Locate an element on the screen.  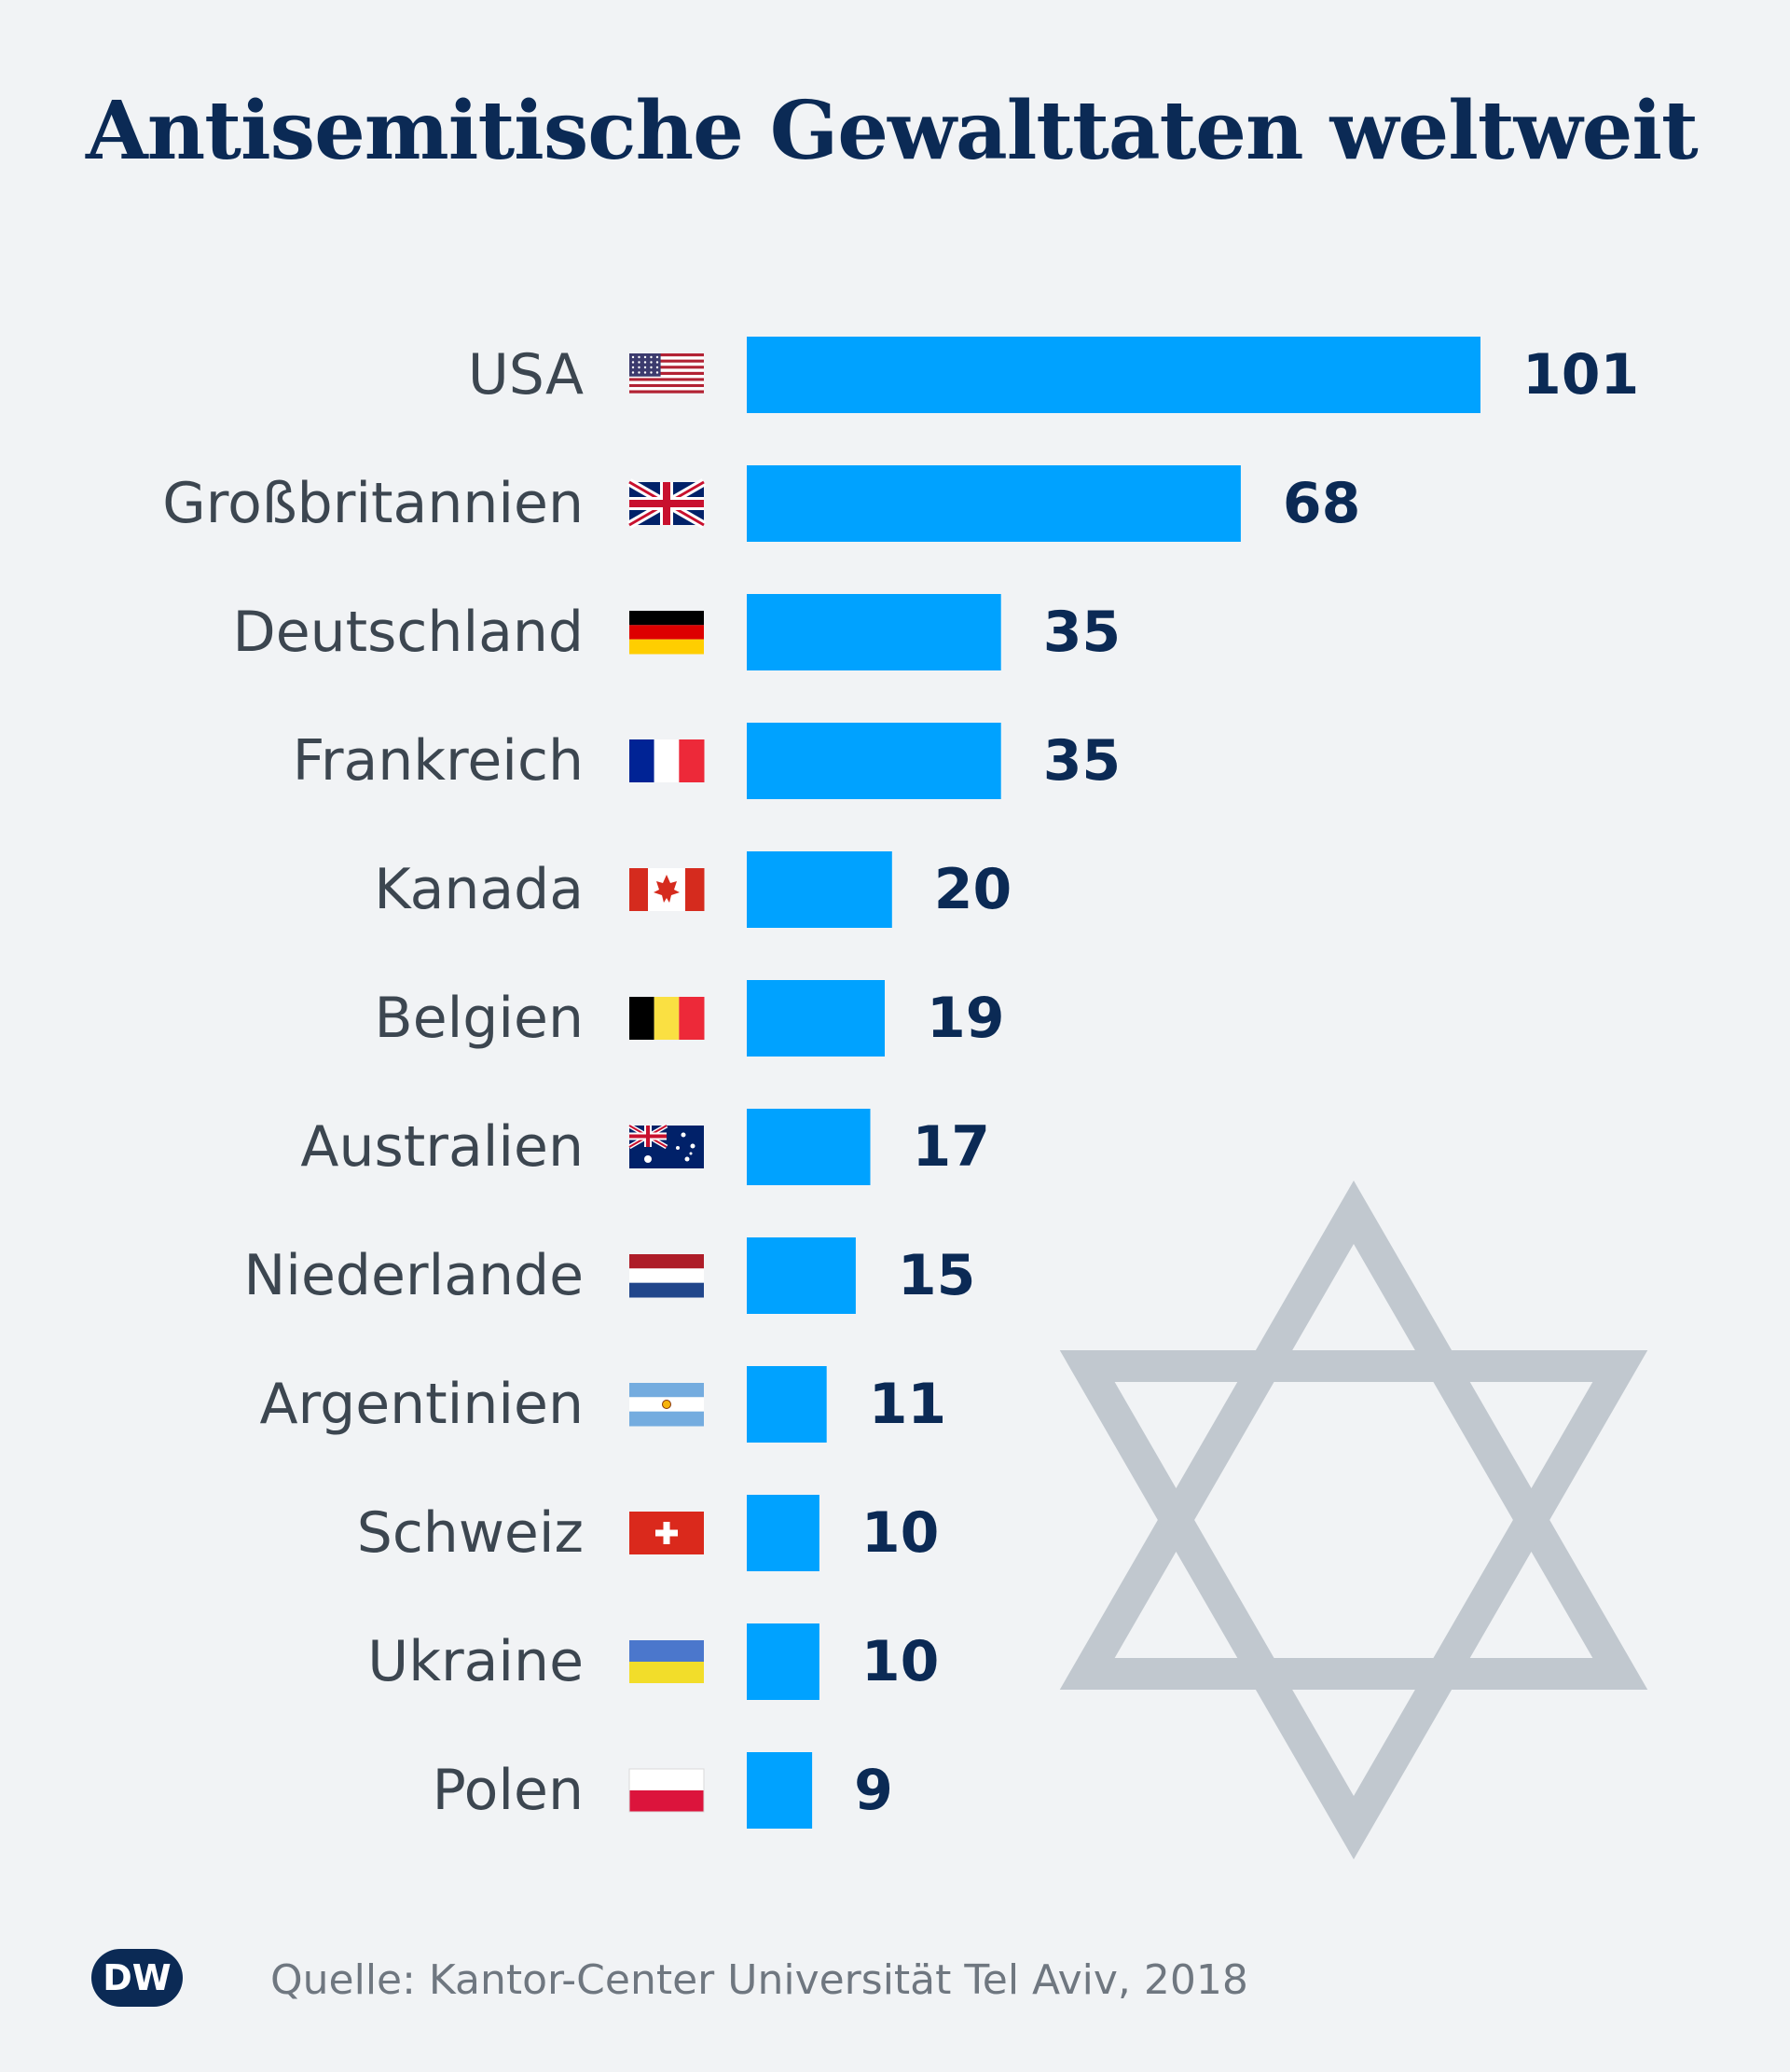
chart-row: Polen 9 is located at coordinates (663, 1790).